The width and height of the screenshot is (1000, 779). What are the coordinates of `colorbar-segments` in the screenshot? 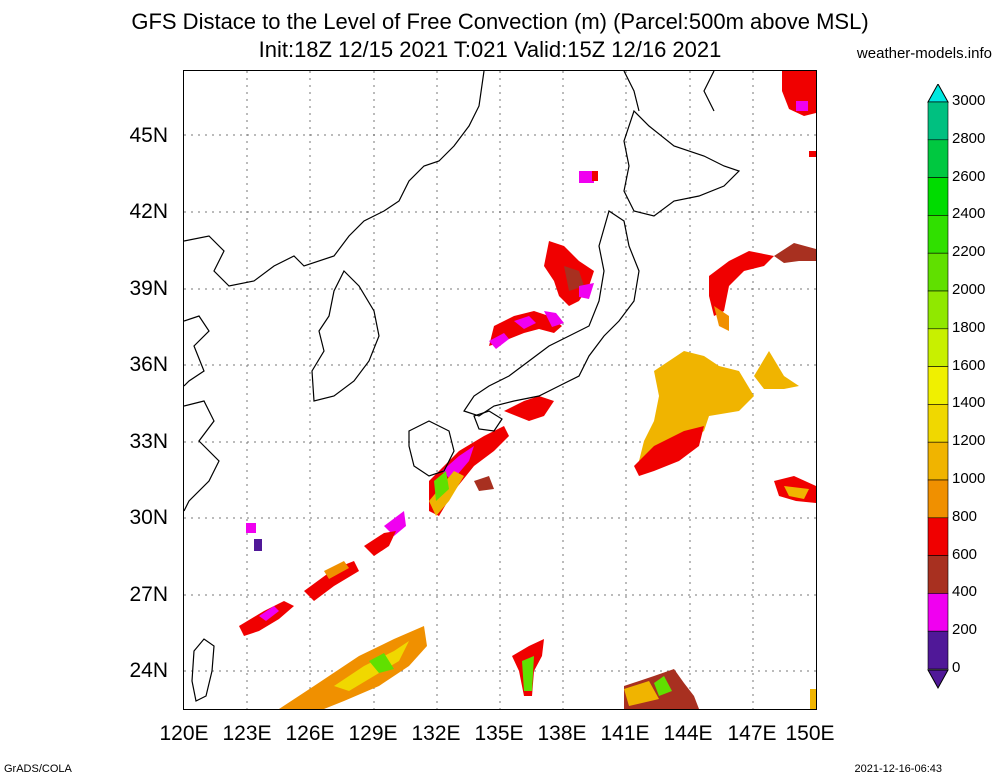 It's located at (938, 385).